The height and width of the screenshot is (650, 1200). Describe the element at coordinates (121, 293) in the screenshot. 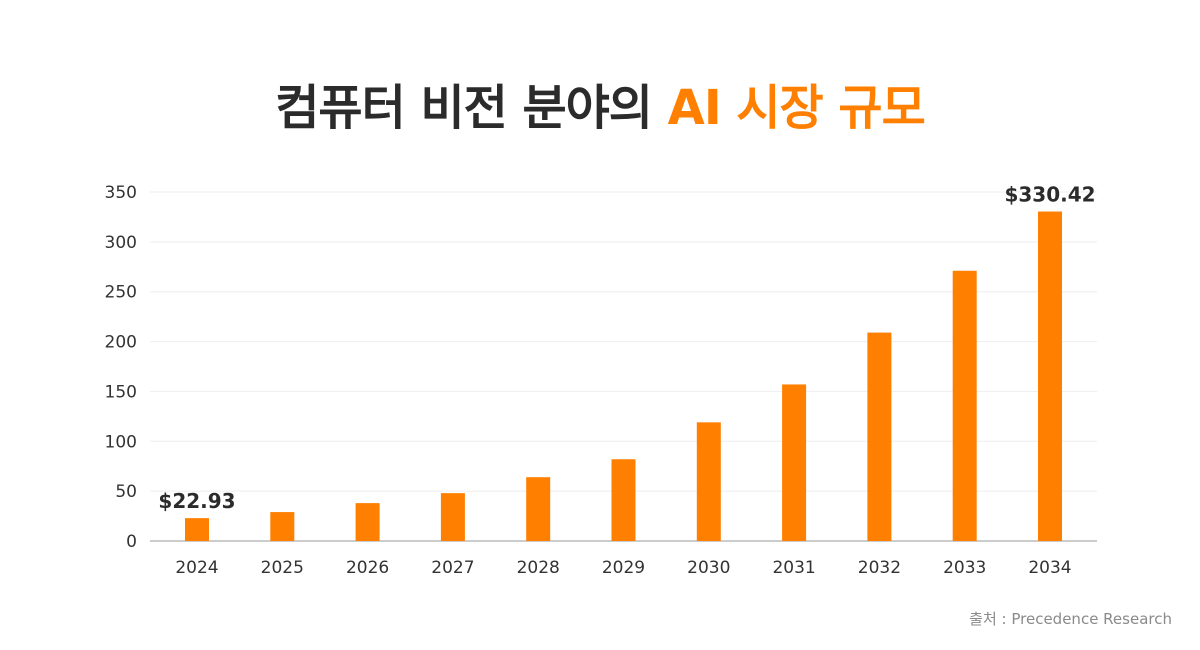

I see `y-tick-label: 250` at that location.